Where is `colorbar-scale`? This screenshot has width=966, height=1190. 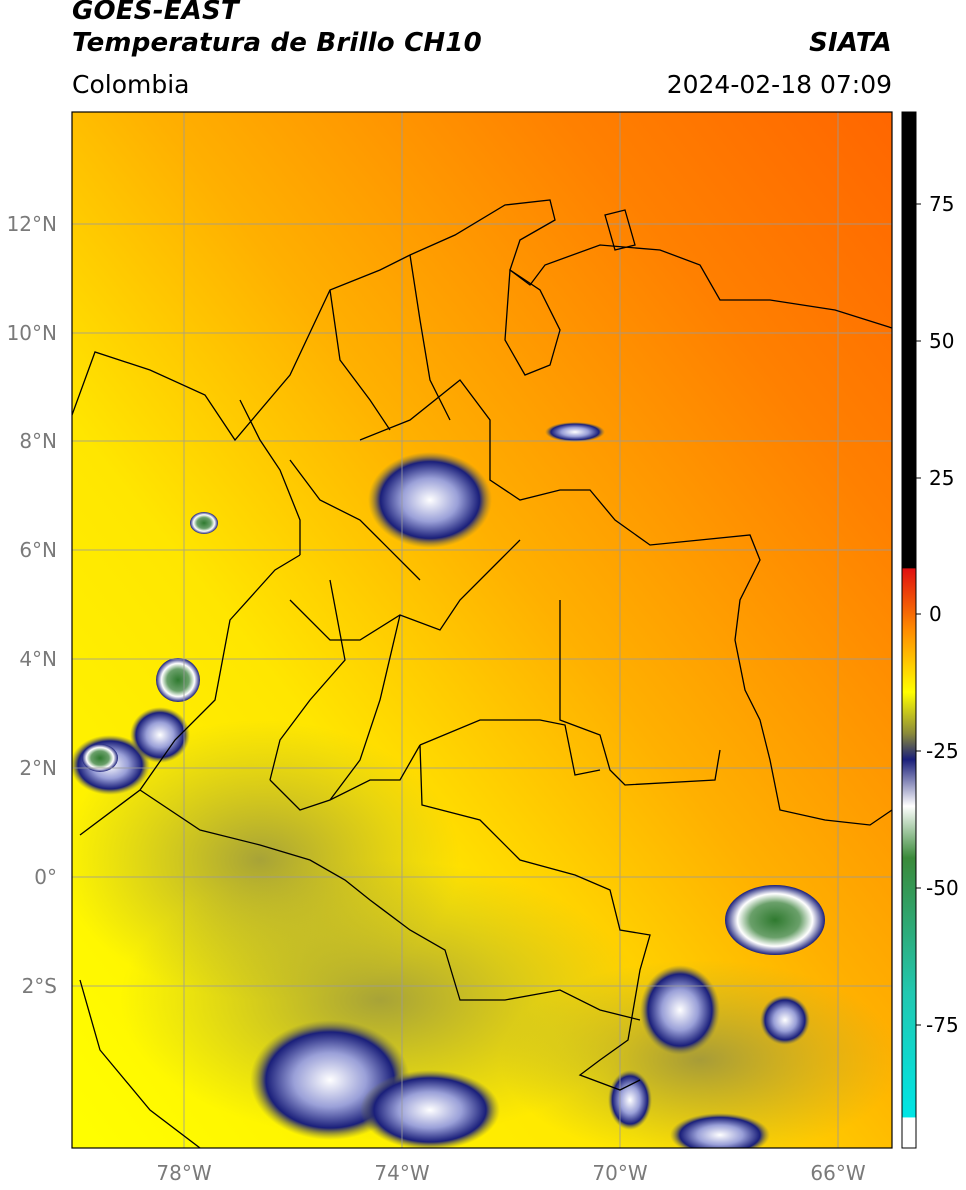 colorbar-scale is located at coordinates (909, 630).